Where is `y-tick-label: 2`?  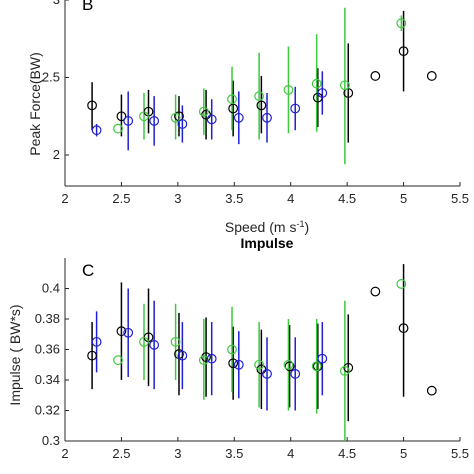 y-tick-label: 2 is located at coordinates (56, 154).